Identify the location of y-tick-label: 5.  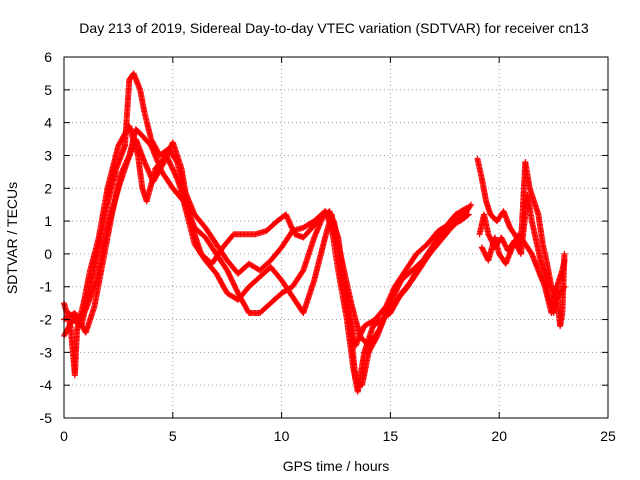
(48, 90).